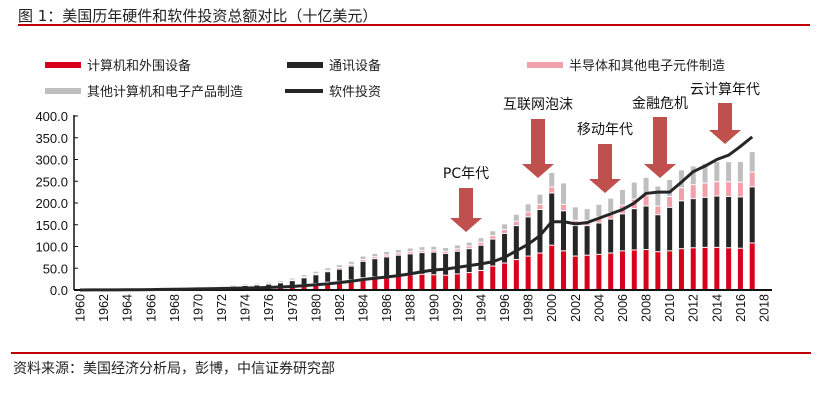 The width and height of the screenshot is (826, 405). I want to click on bar-computers-2001, so click(564, 270).